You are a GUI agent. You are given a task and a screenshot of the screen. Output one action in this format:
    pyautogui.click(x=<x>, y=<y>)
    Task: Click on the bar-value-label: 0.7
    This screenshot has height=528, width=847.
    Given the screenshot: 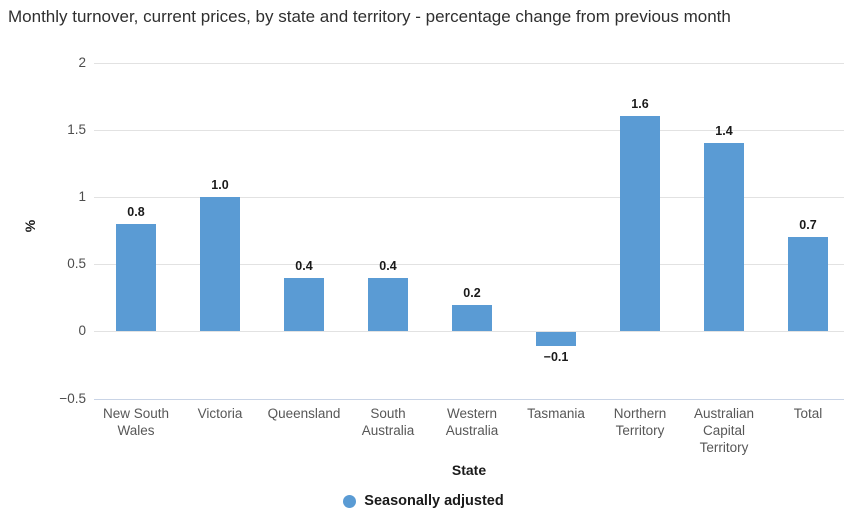 What is the action you would take?
    pyautogui.click(x=808, y=225)
    